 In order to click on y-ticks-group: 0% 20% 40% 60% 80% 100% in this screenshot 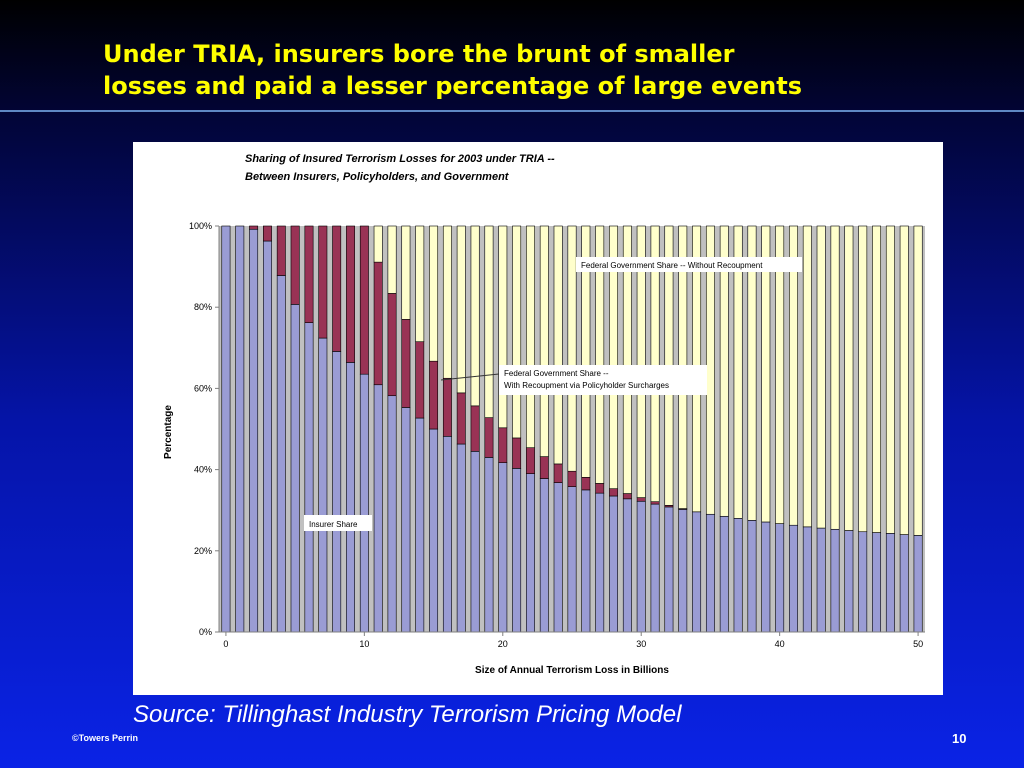, I will do `click(204, 429)`.